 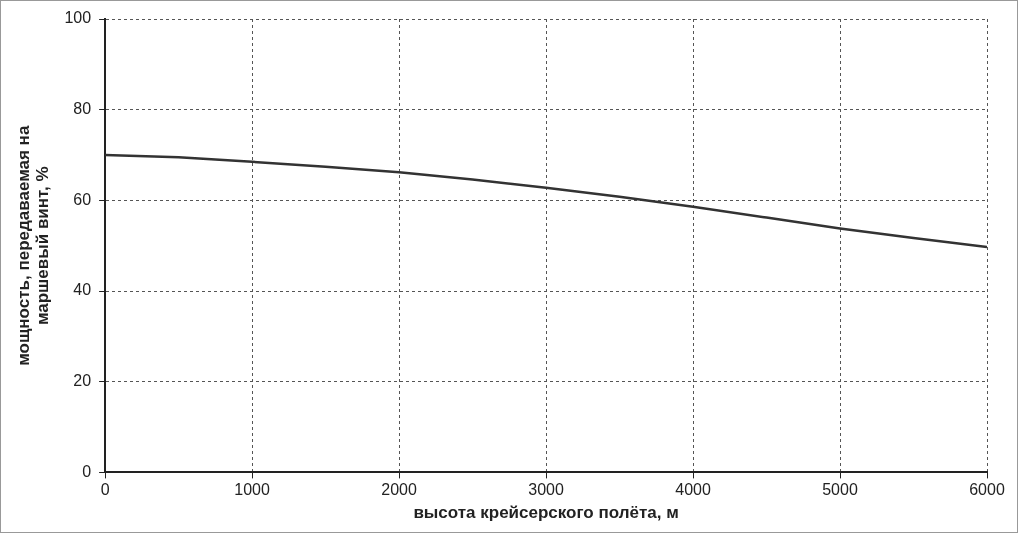 I want to click on y-tick-label: 80, so click(x=82, y=109).